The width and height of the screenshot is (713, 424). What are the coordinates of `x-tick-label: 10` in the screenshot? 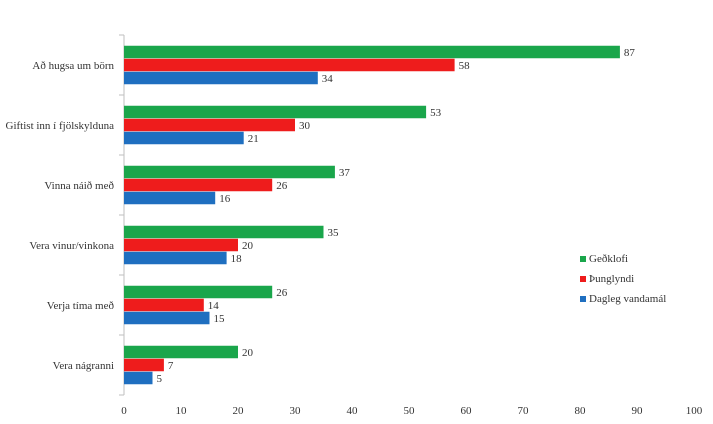 It's located at (182, 411).